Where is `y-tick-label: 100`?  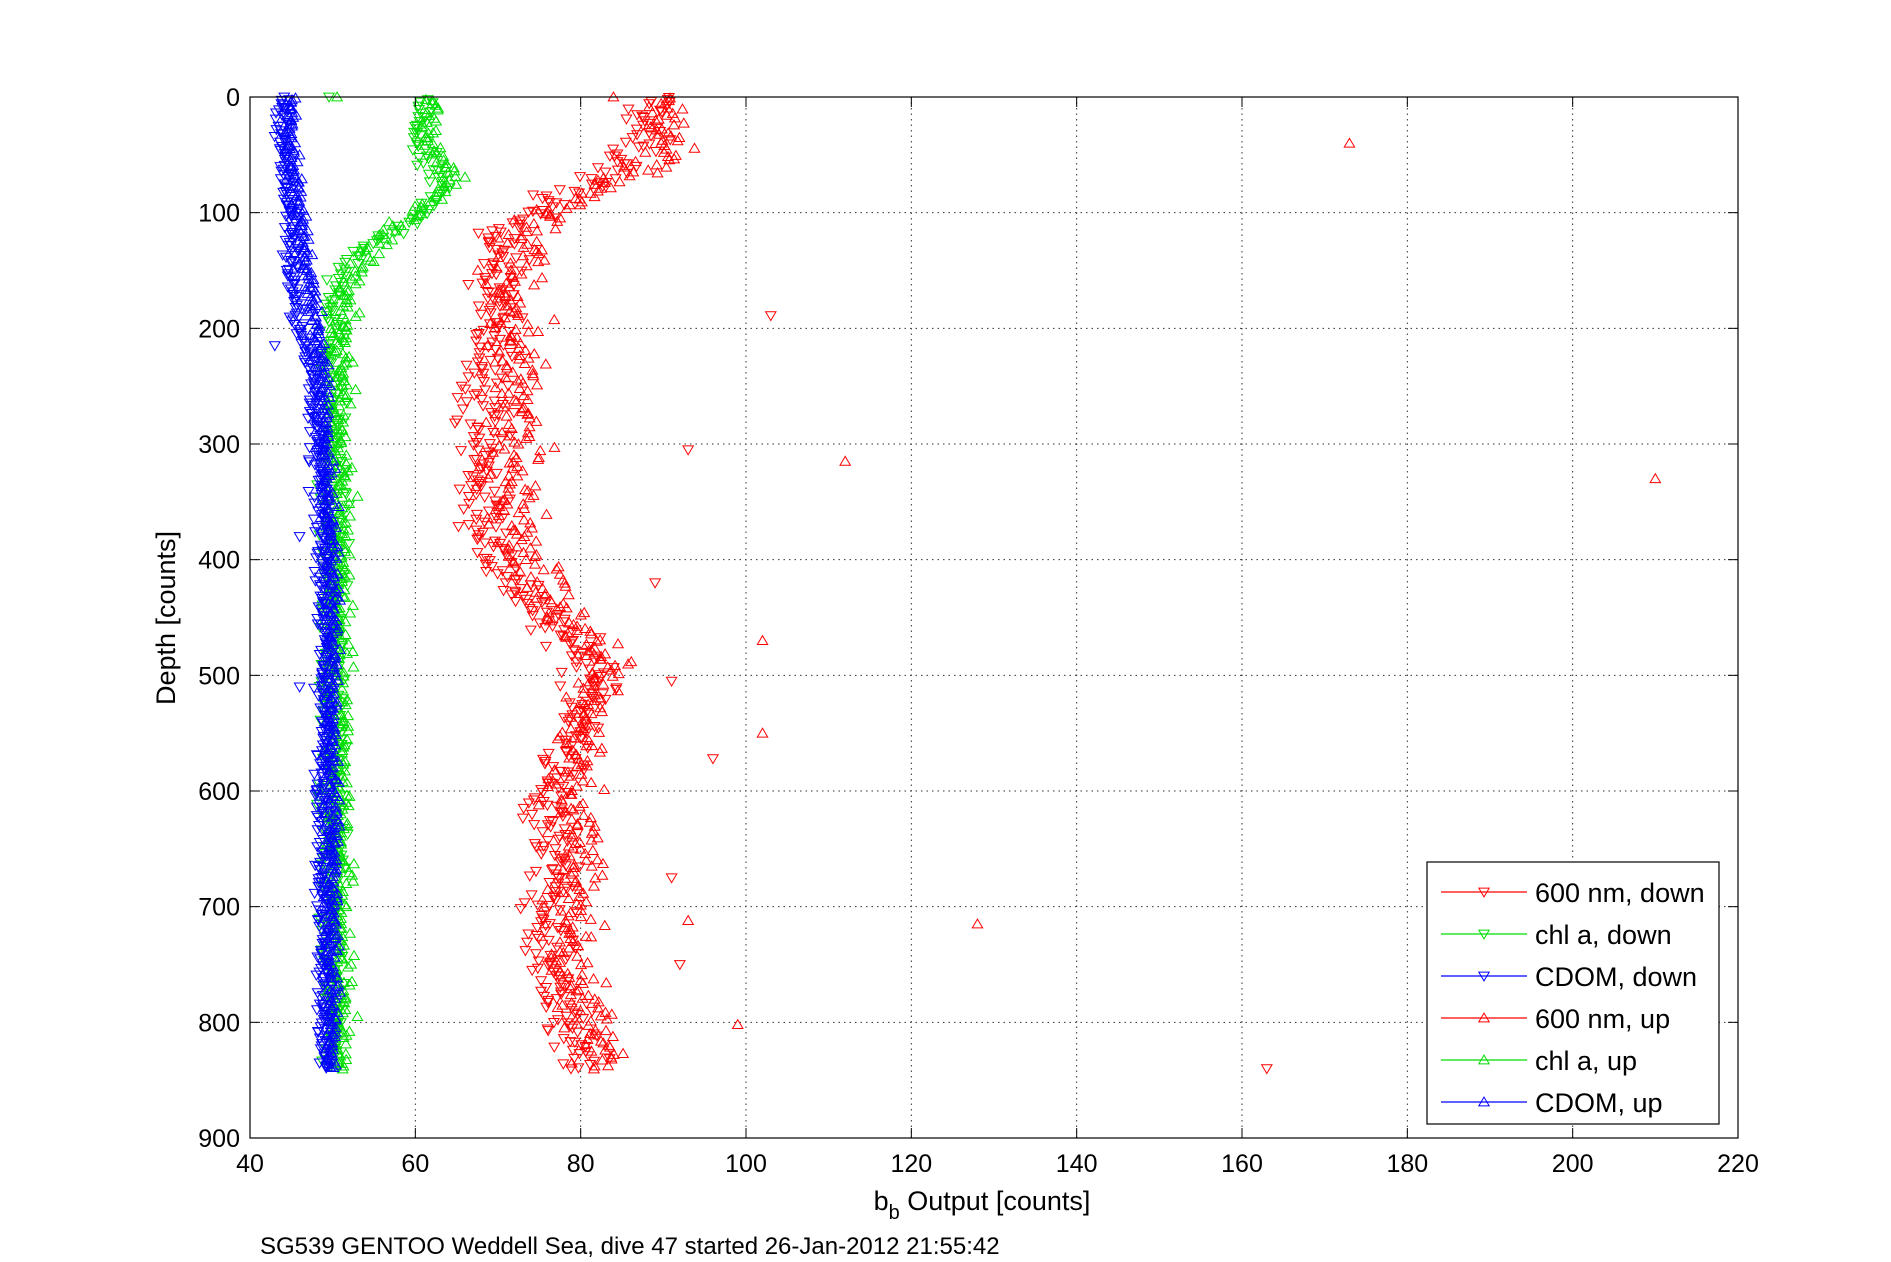
y-tick-label: 100 is located at coordinates (219, 214).